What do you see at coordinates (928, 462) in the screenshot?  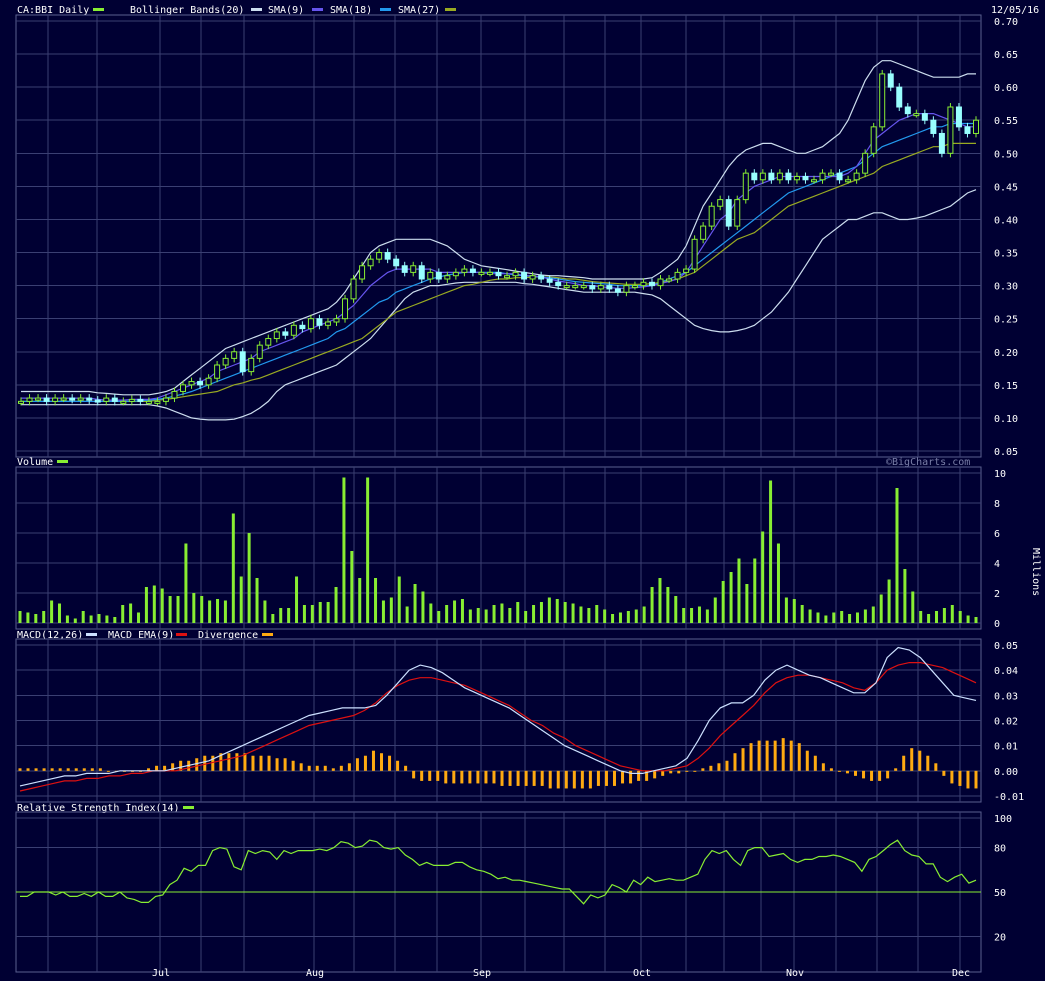 I see `watermark: ©BigCharts.com` at bounding box center [928, 462].